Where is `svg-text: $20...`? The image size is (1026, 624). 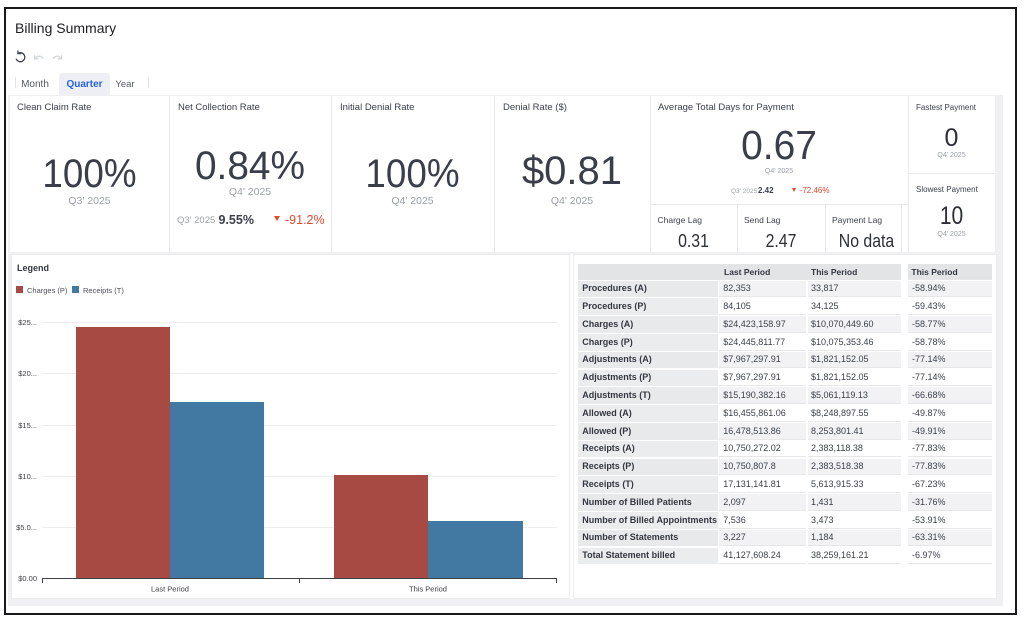
svg-text: $20... is located at coordinates (27, 373).